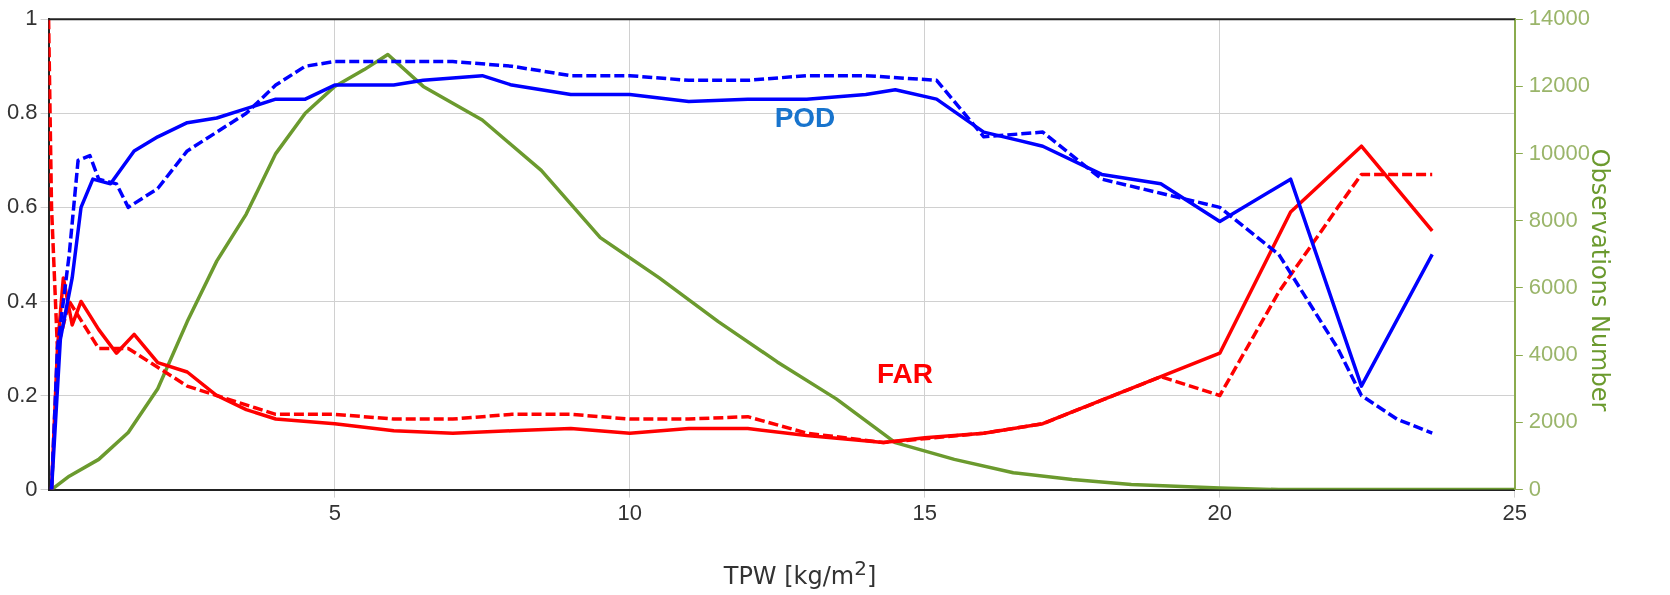 Image resolution: width=1670 pixels, height=595 pixels. What do you see at coordinates (1515, 512) in the screenshot?
I see `x-tick-label: 25` at bounding box center [1515, 512].